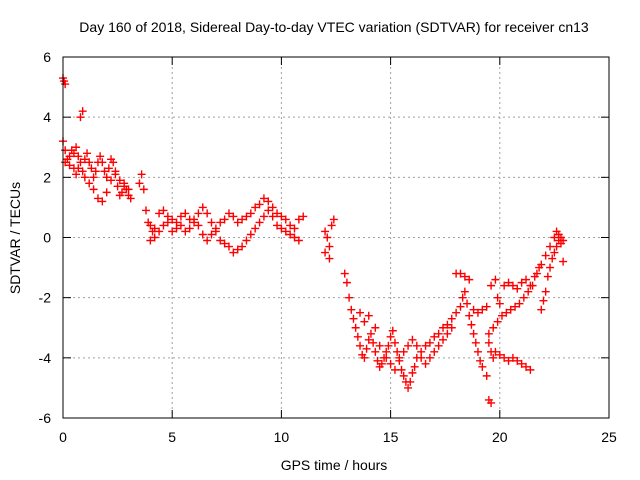 The width and height of the screenshot is (640, 480). Describe the element at coordinates (45, 418) in the screenshot. I see `y-tick-label: -6` at that location.